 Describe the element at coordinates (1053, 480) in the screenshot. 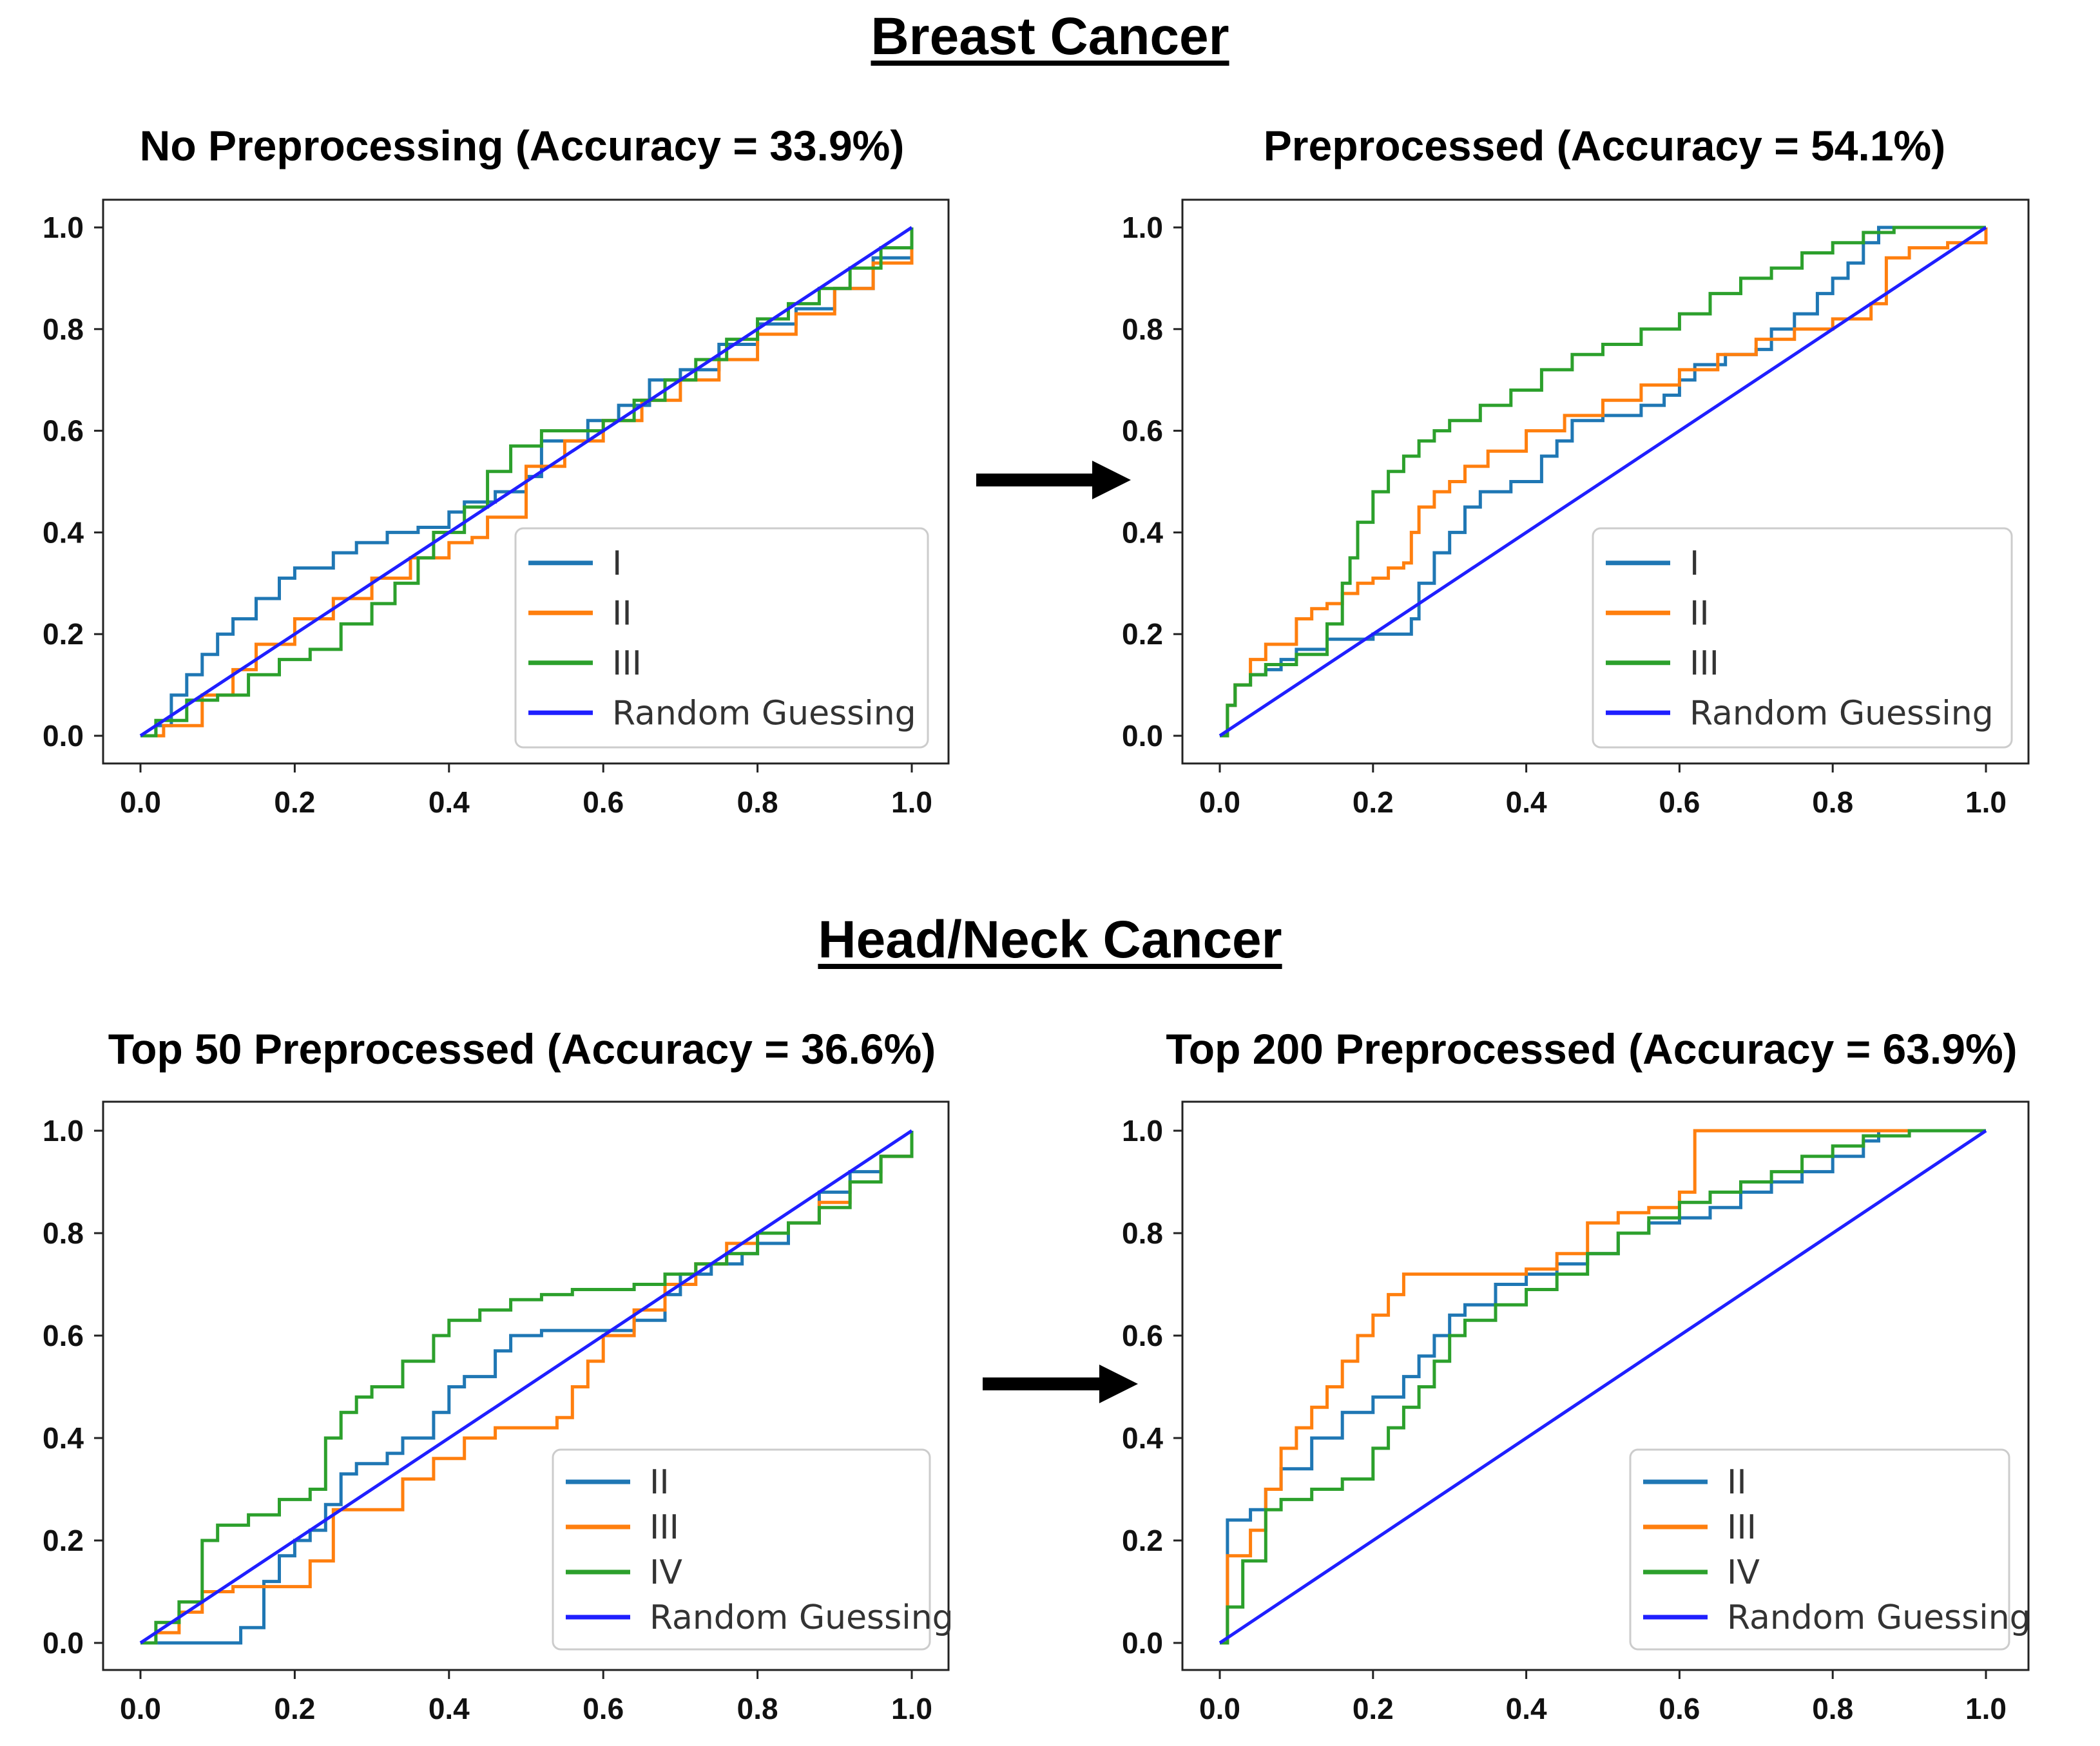

I see `arrow-breast-cancer` at that location.